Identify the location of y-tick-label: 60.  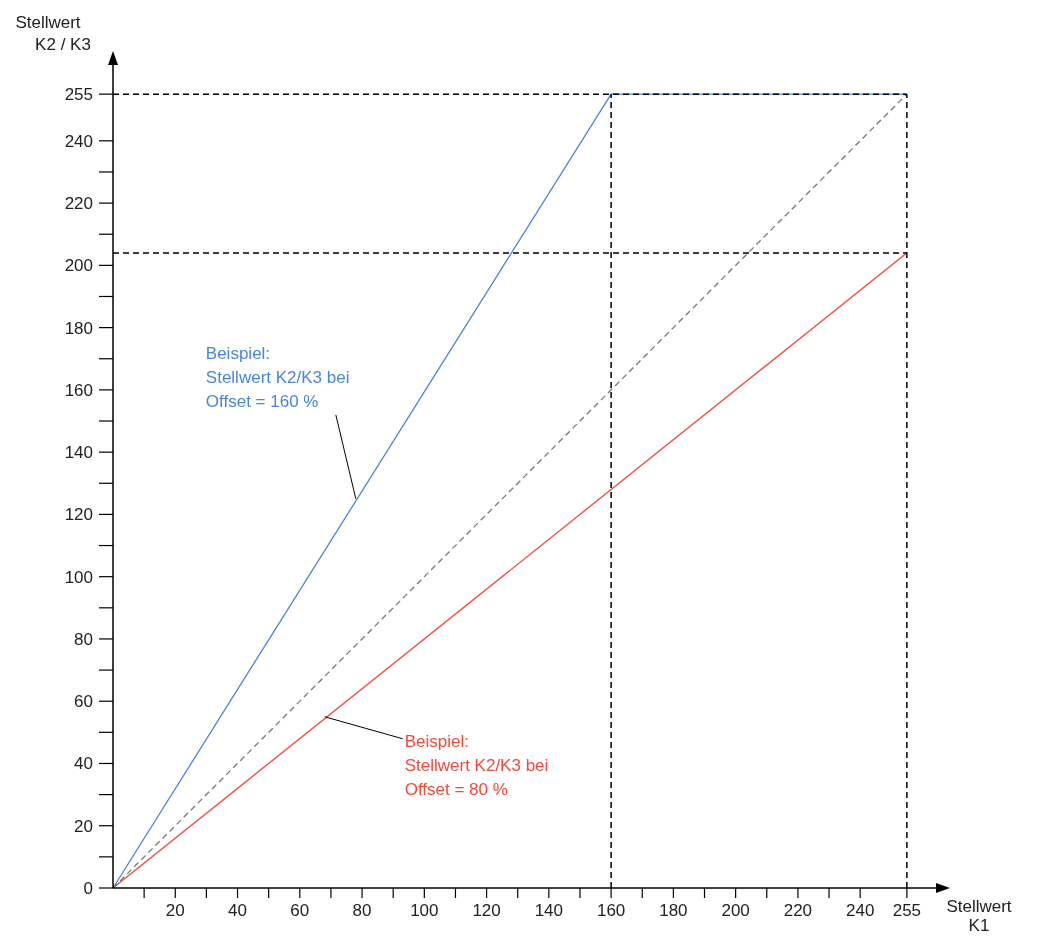
(83, 702).